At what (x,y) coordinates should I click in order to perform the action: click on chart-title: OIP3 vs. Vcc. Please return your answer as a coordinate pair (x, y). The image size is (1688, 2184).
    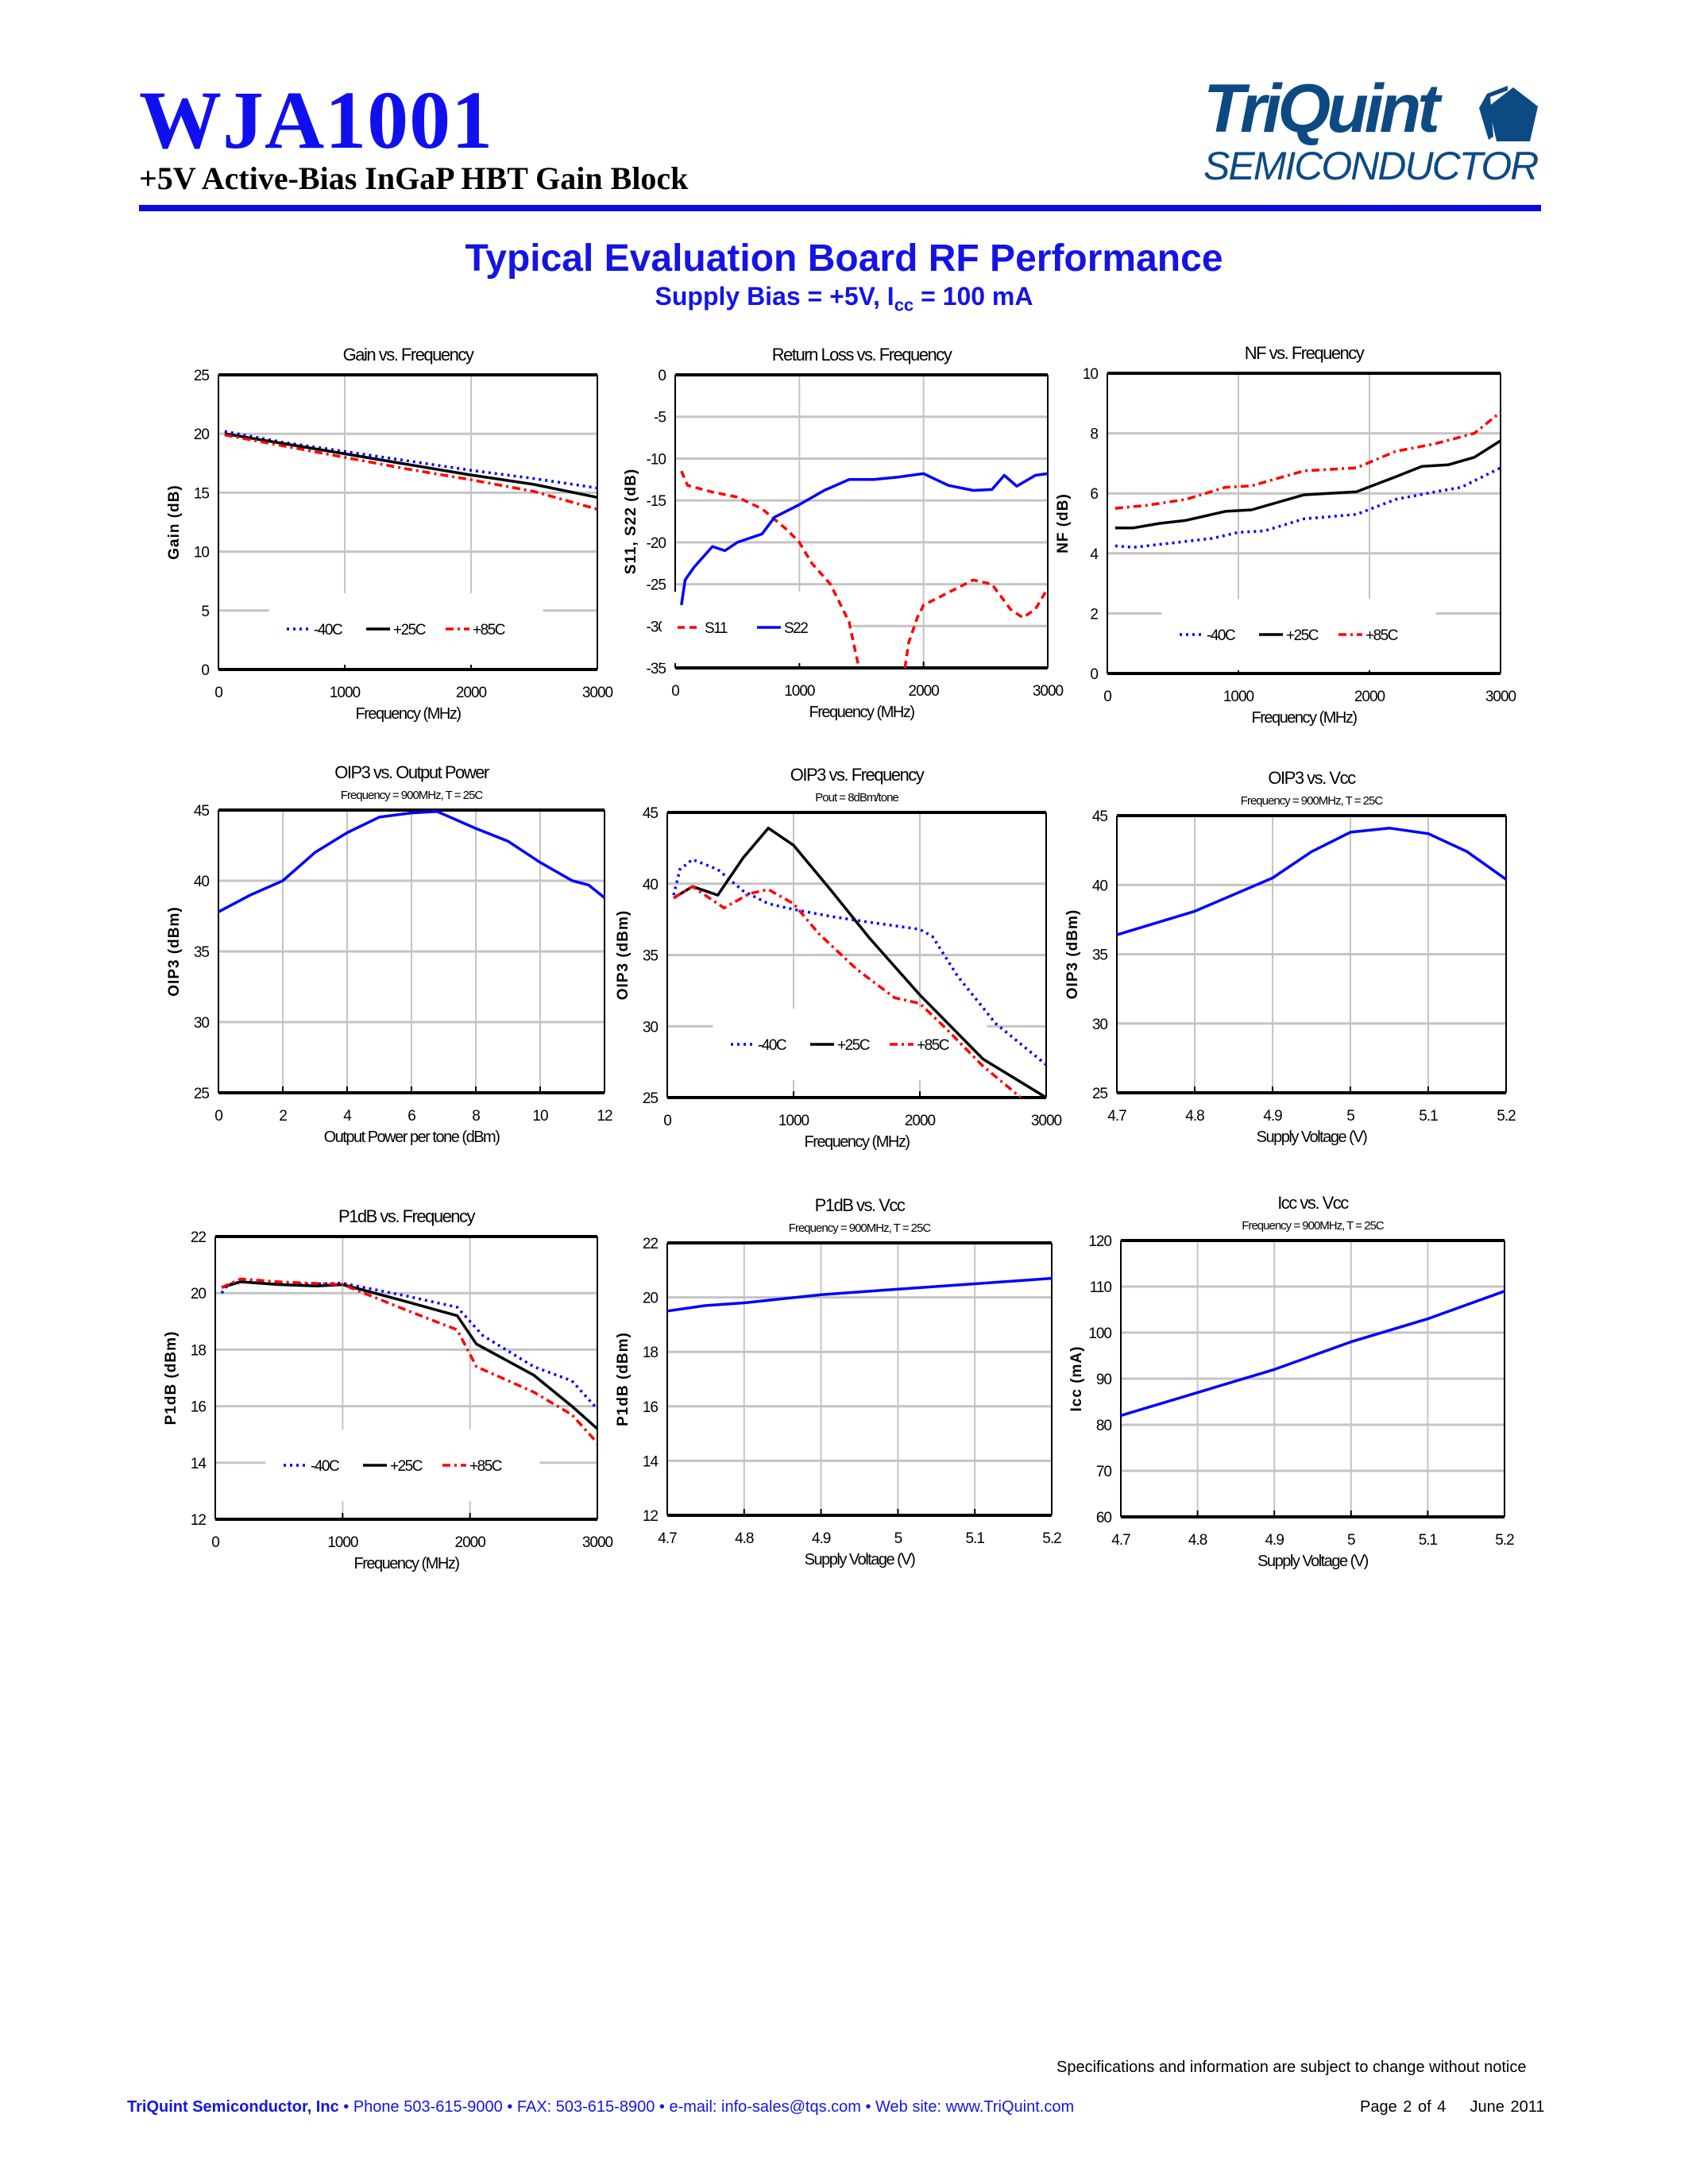
    Looking at the image, I should click on (1312, 778).